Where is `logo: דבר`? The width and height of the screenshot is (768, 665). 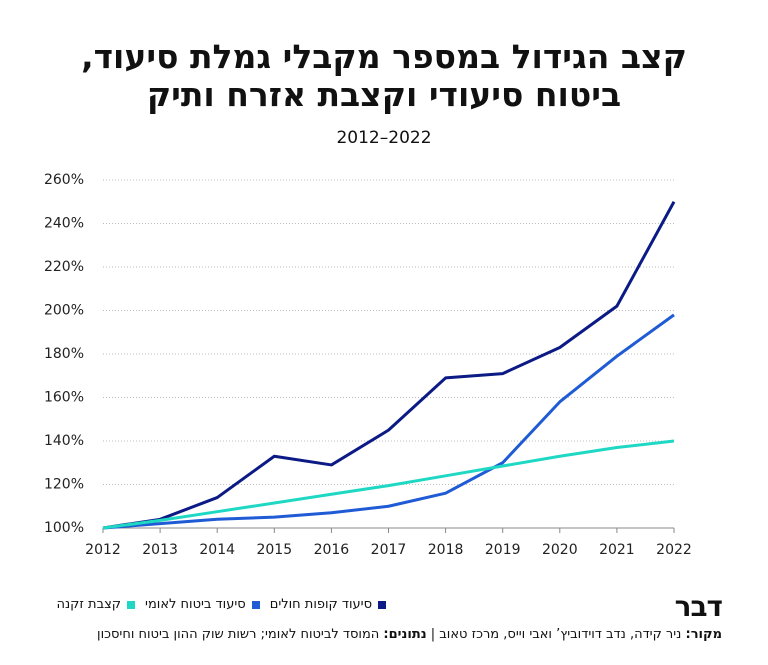 logo: דבר is located at coordinates (698, 606).